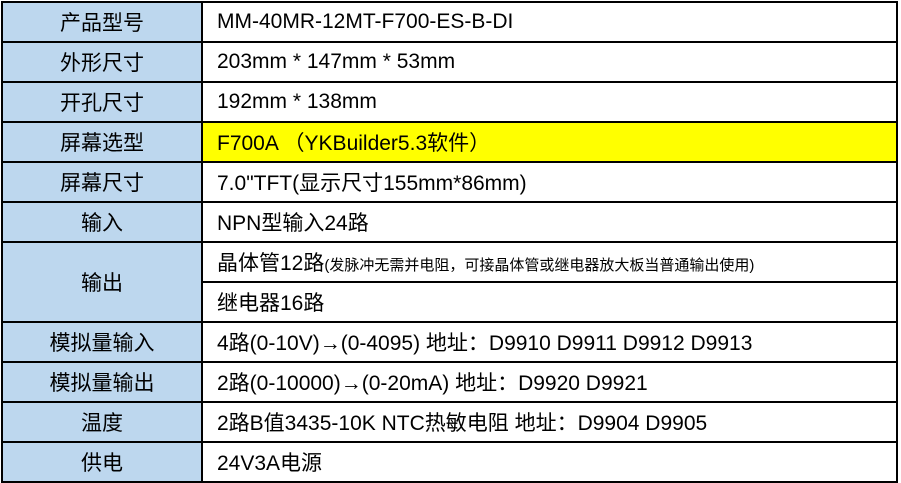  What do you see at coordinates (102, 382) in the screenshot?
I see `spec-label-cell: 模拟量输出` at bounding box center [102, 382].